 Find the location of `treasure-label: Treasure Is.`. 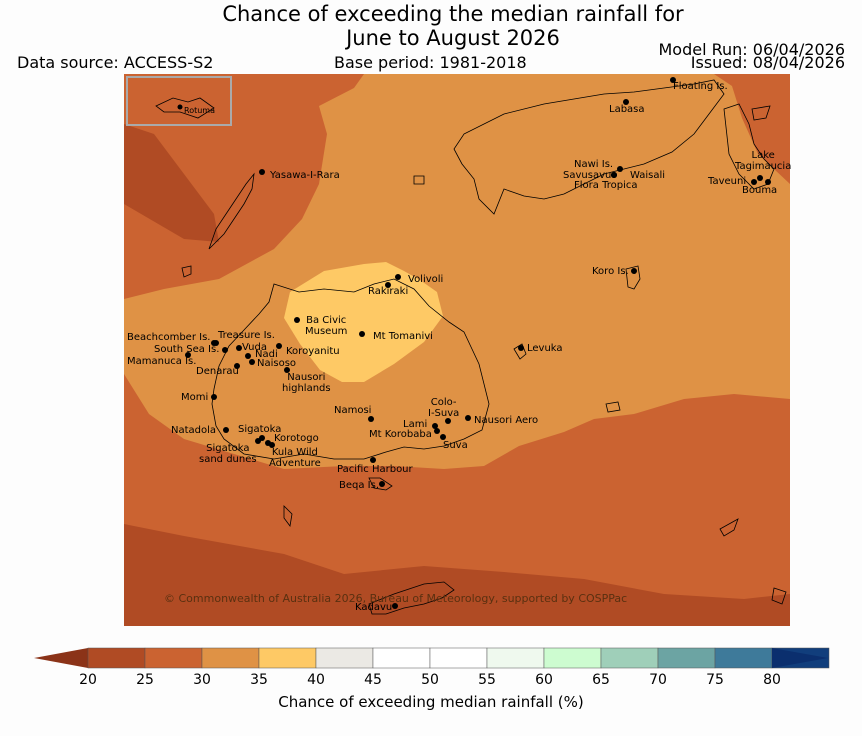

treasure-label: Treasure Is. is located at coordinates (246, 335).